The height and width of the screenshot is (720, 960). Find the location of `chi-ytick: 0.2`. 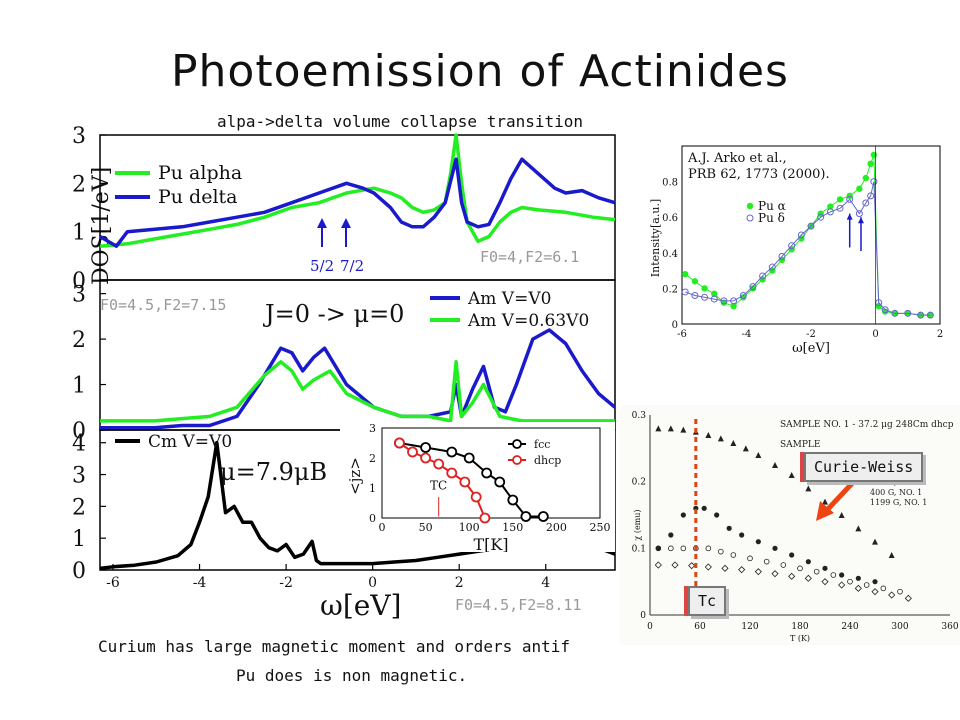

chi-ytick: 0.2 is located at coordinates (639, 483).